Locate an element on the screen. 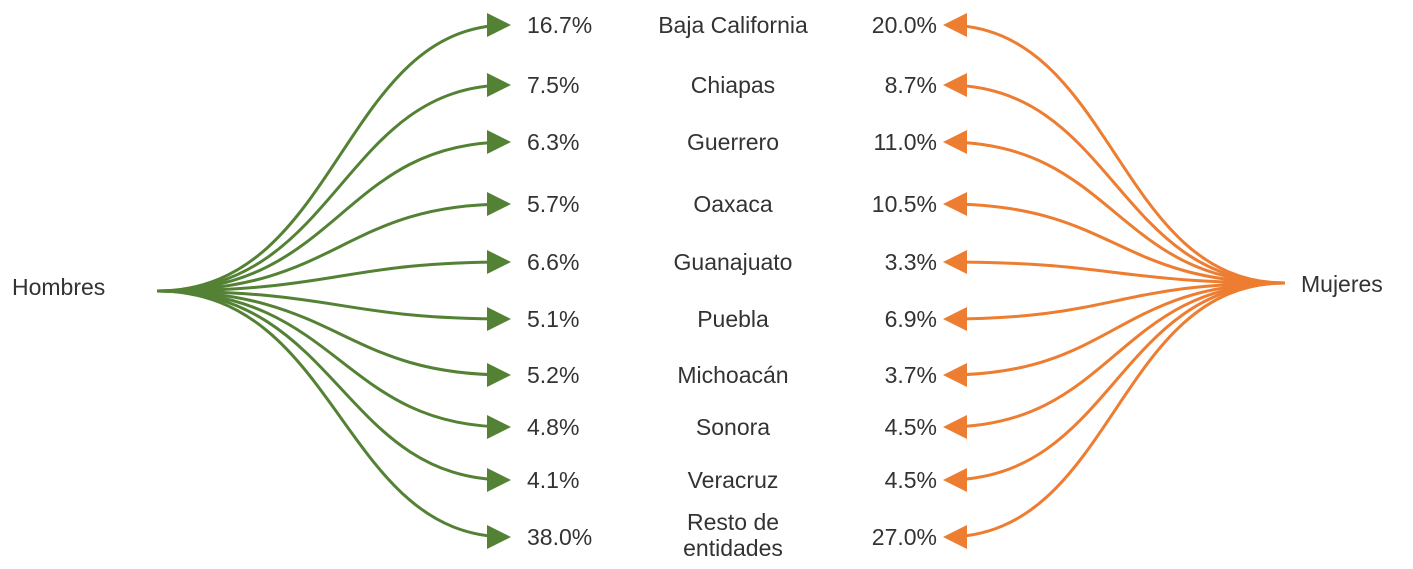 This screenshot has height=569, width=1413. mujeres-pct: 20.0% is located at coordinates (904, 25).